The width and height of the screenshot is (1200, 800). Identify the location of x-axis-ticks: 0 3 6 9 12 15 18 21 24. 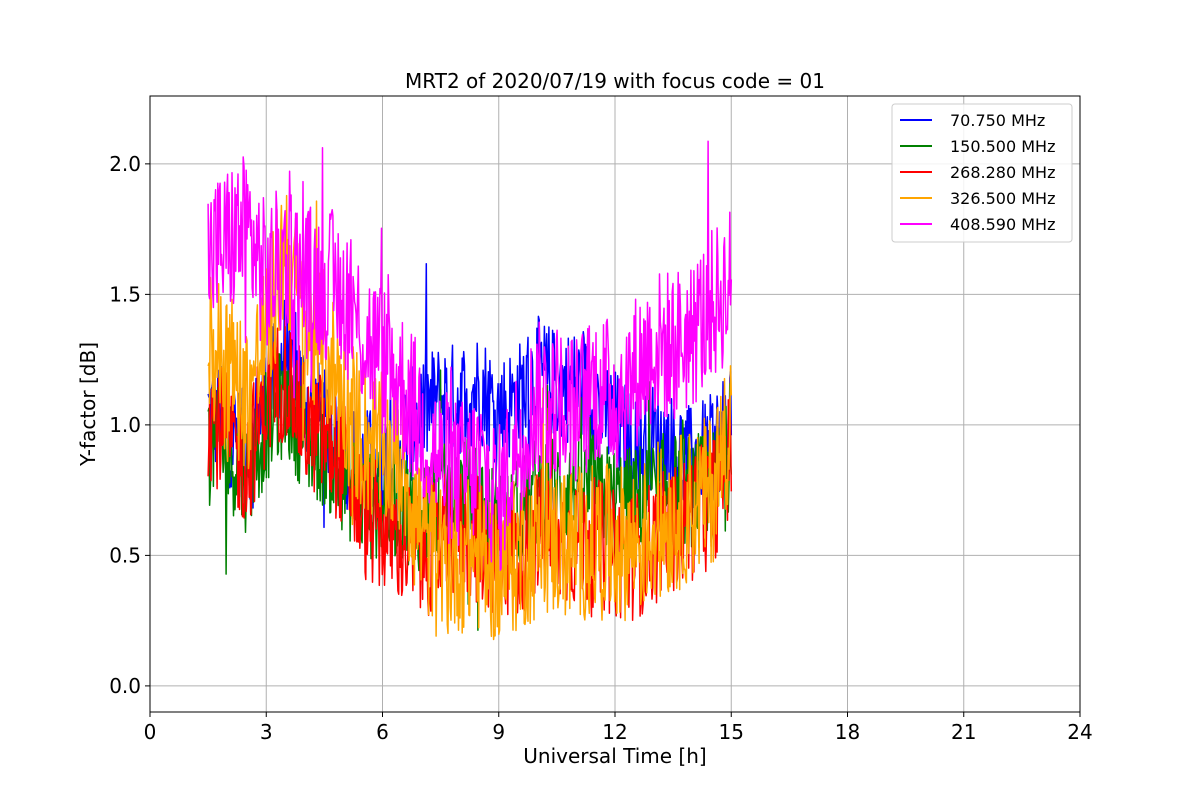
(618, 728).